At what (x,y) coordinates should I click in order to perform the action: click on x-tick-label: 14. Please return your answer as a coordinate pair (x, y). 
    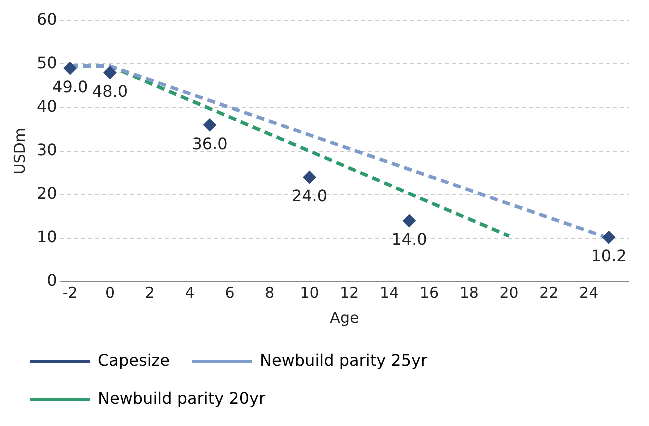
    Looking at the image, I should click on (390, 293).